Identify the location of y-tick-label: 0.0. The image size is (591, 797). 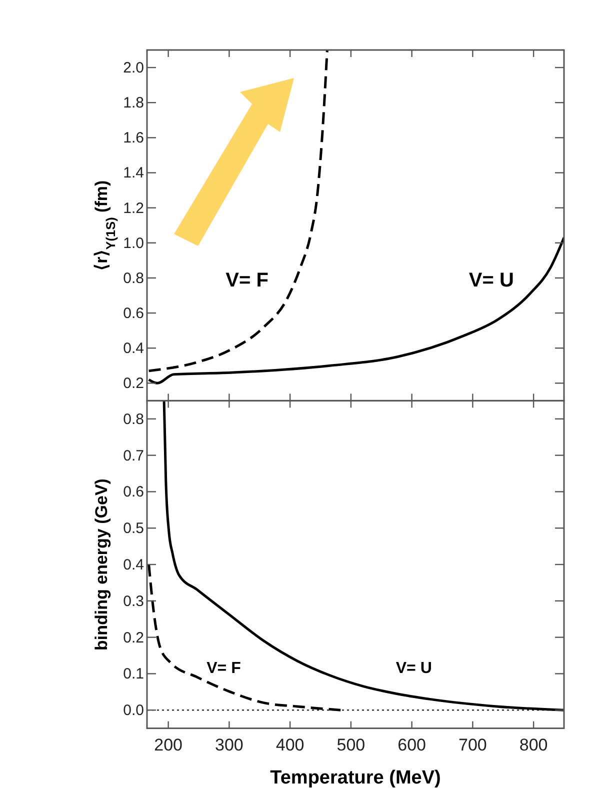
(133, 711).